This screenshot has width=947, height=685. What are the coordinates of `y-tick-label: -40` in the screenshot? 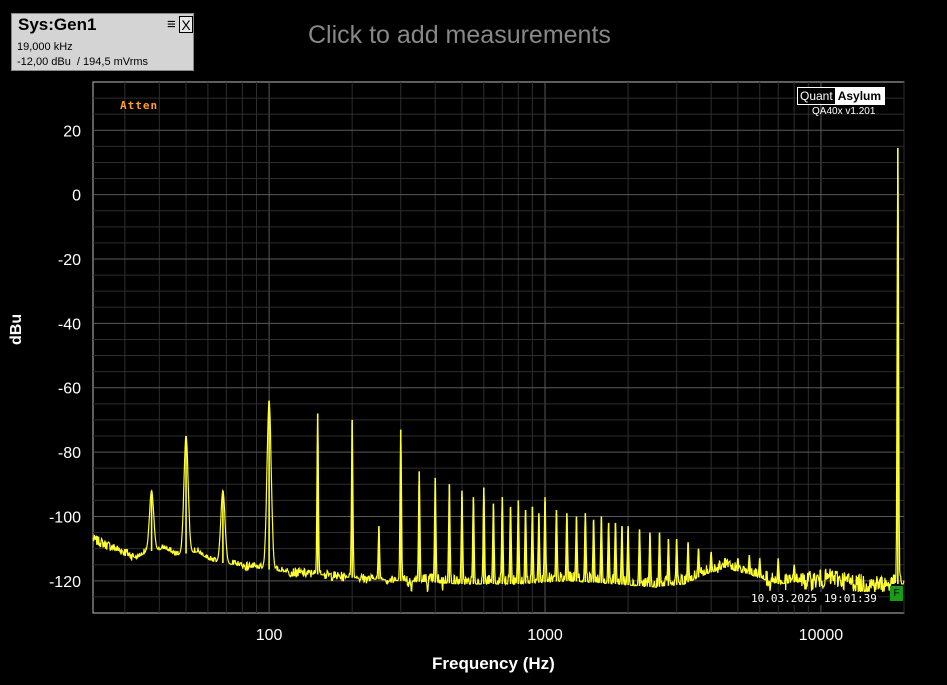 It's located at (69, 324).